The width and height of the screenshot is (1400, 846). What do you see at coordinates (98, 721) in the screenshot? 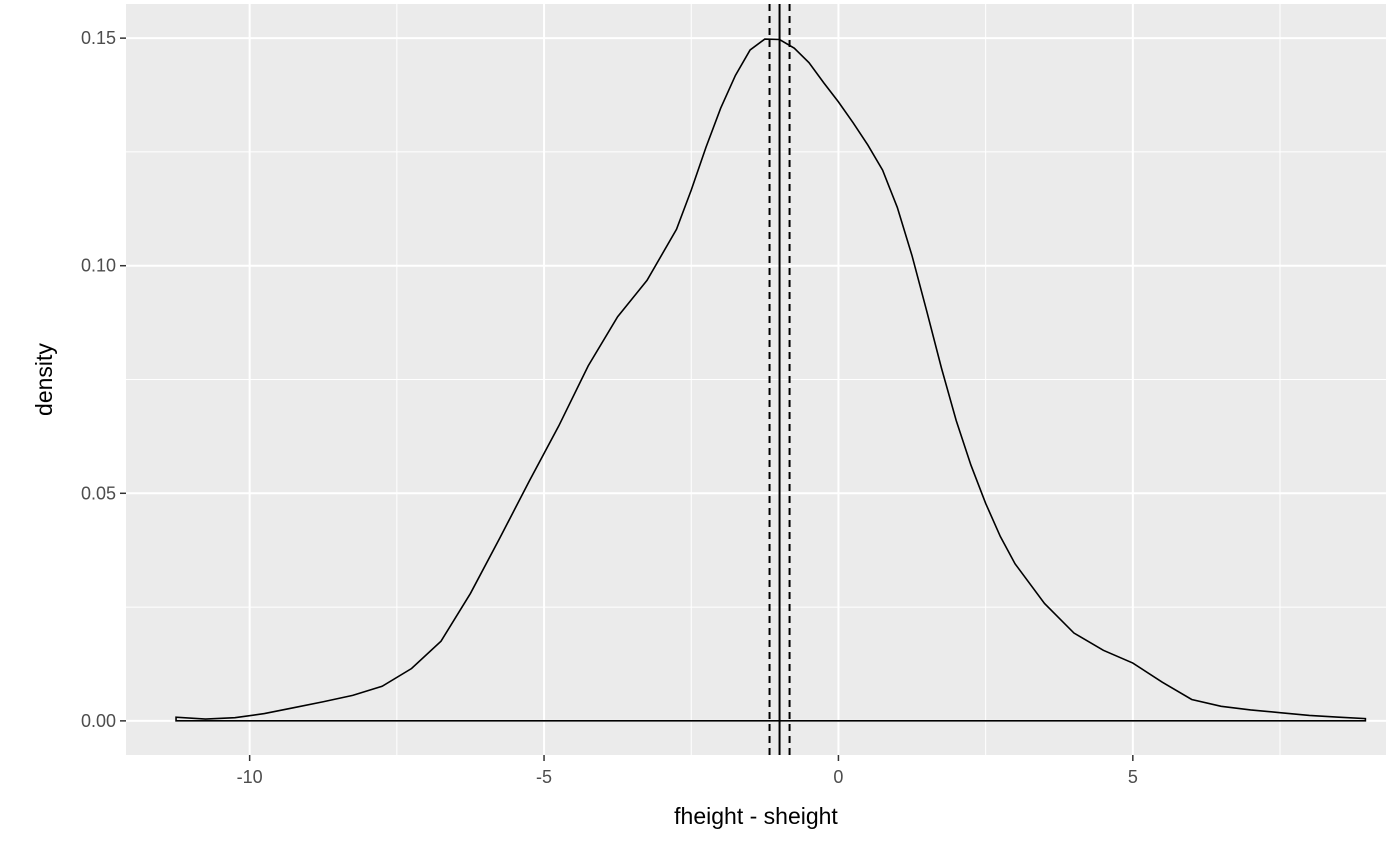
I see `y-tick-label: 0.00` at bounding box center [98, 721].